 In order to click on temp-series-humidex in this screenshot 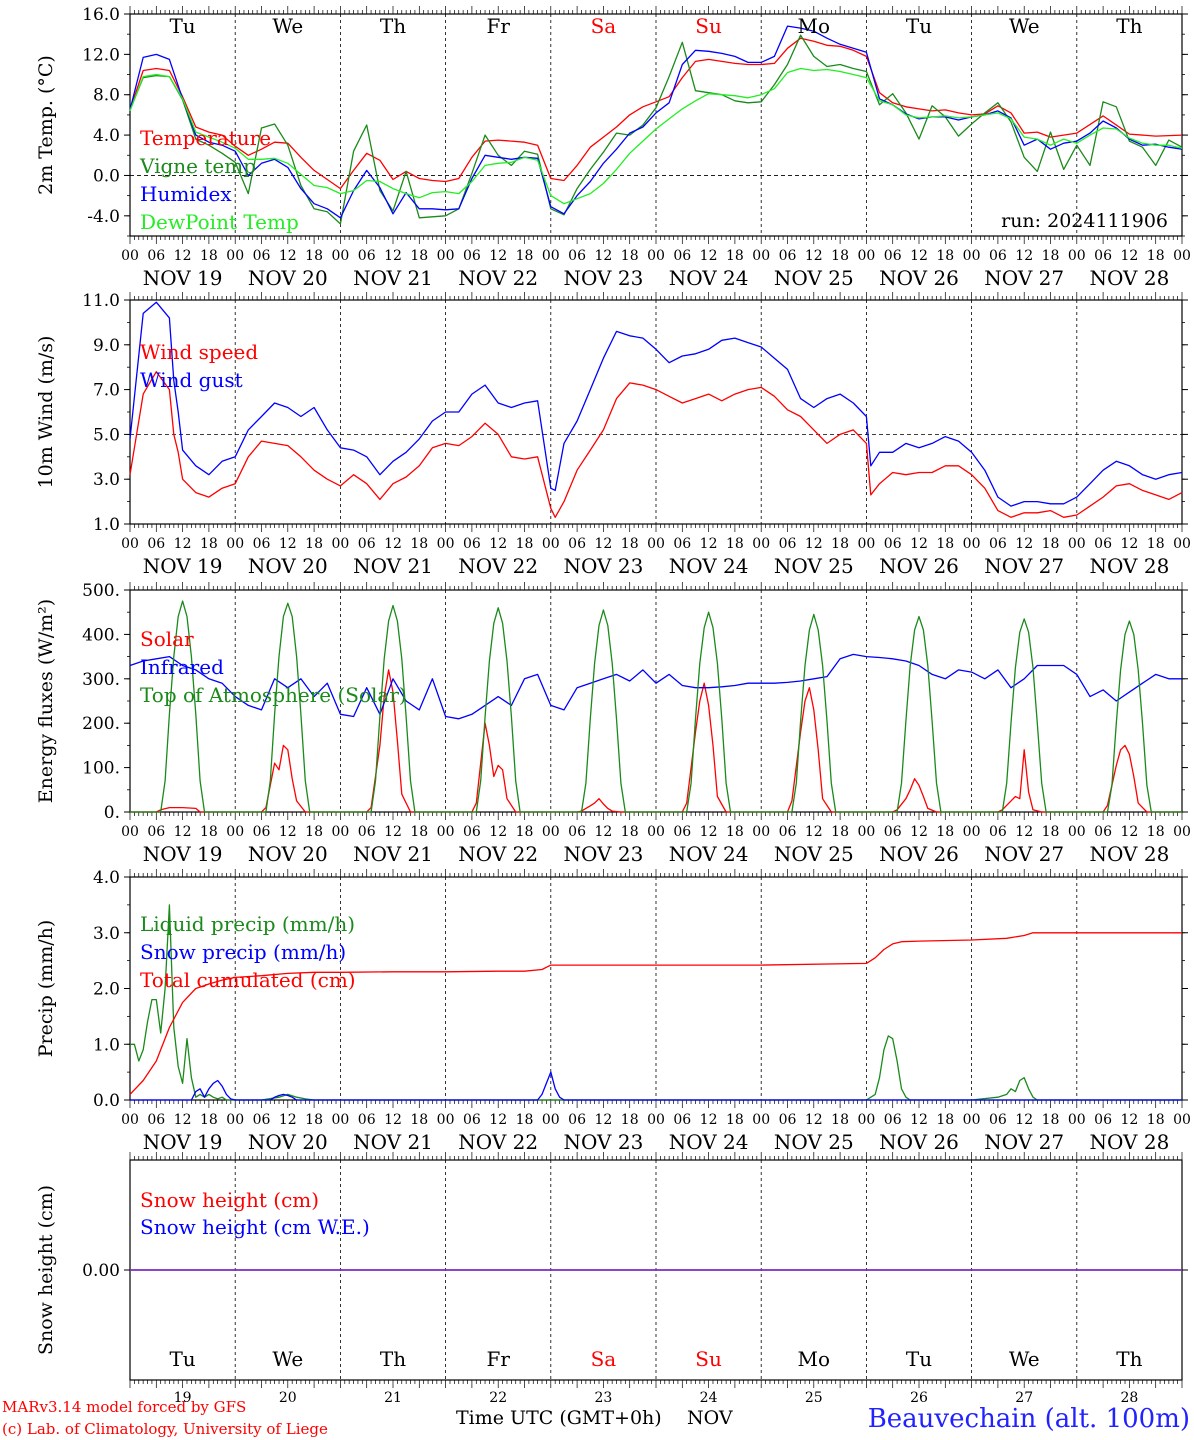, I will do `click(656, 122)`.